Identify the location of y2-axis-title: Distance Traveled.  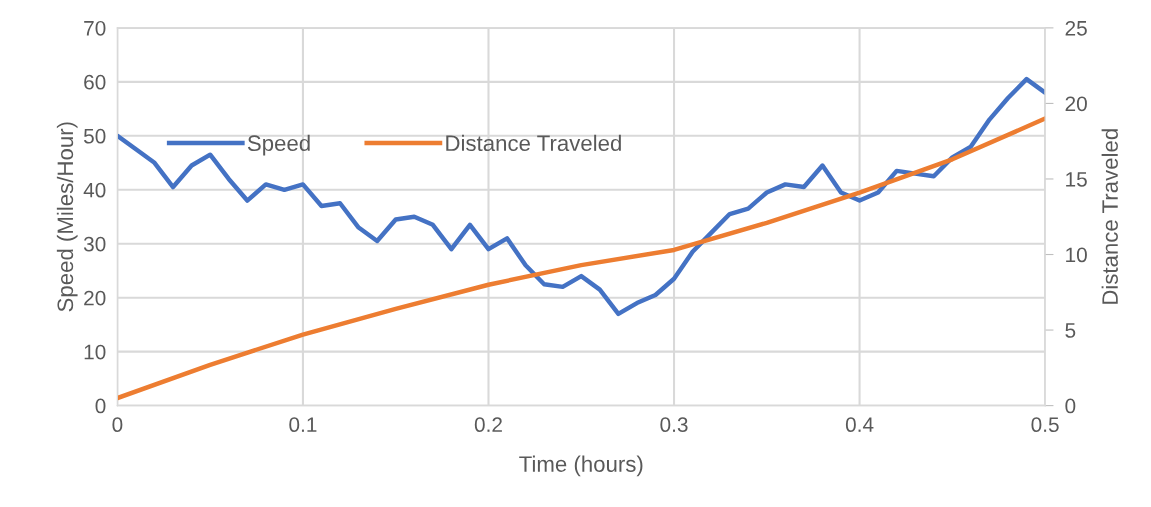
(1109, 216).